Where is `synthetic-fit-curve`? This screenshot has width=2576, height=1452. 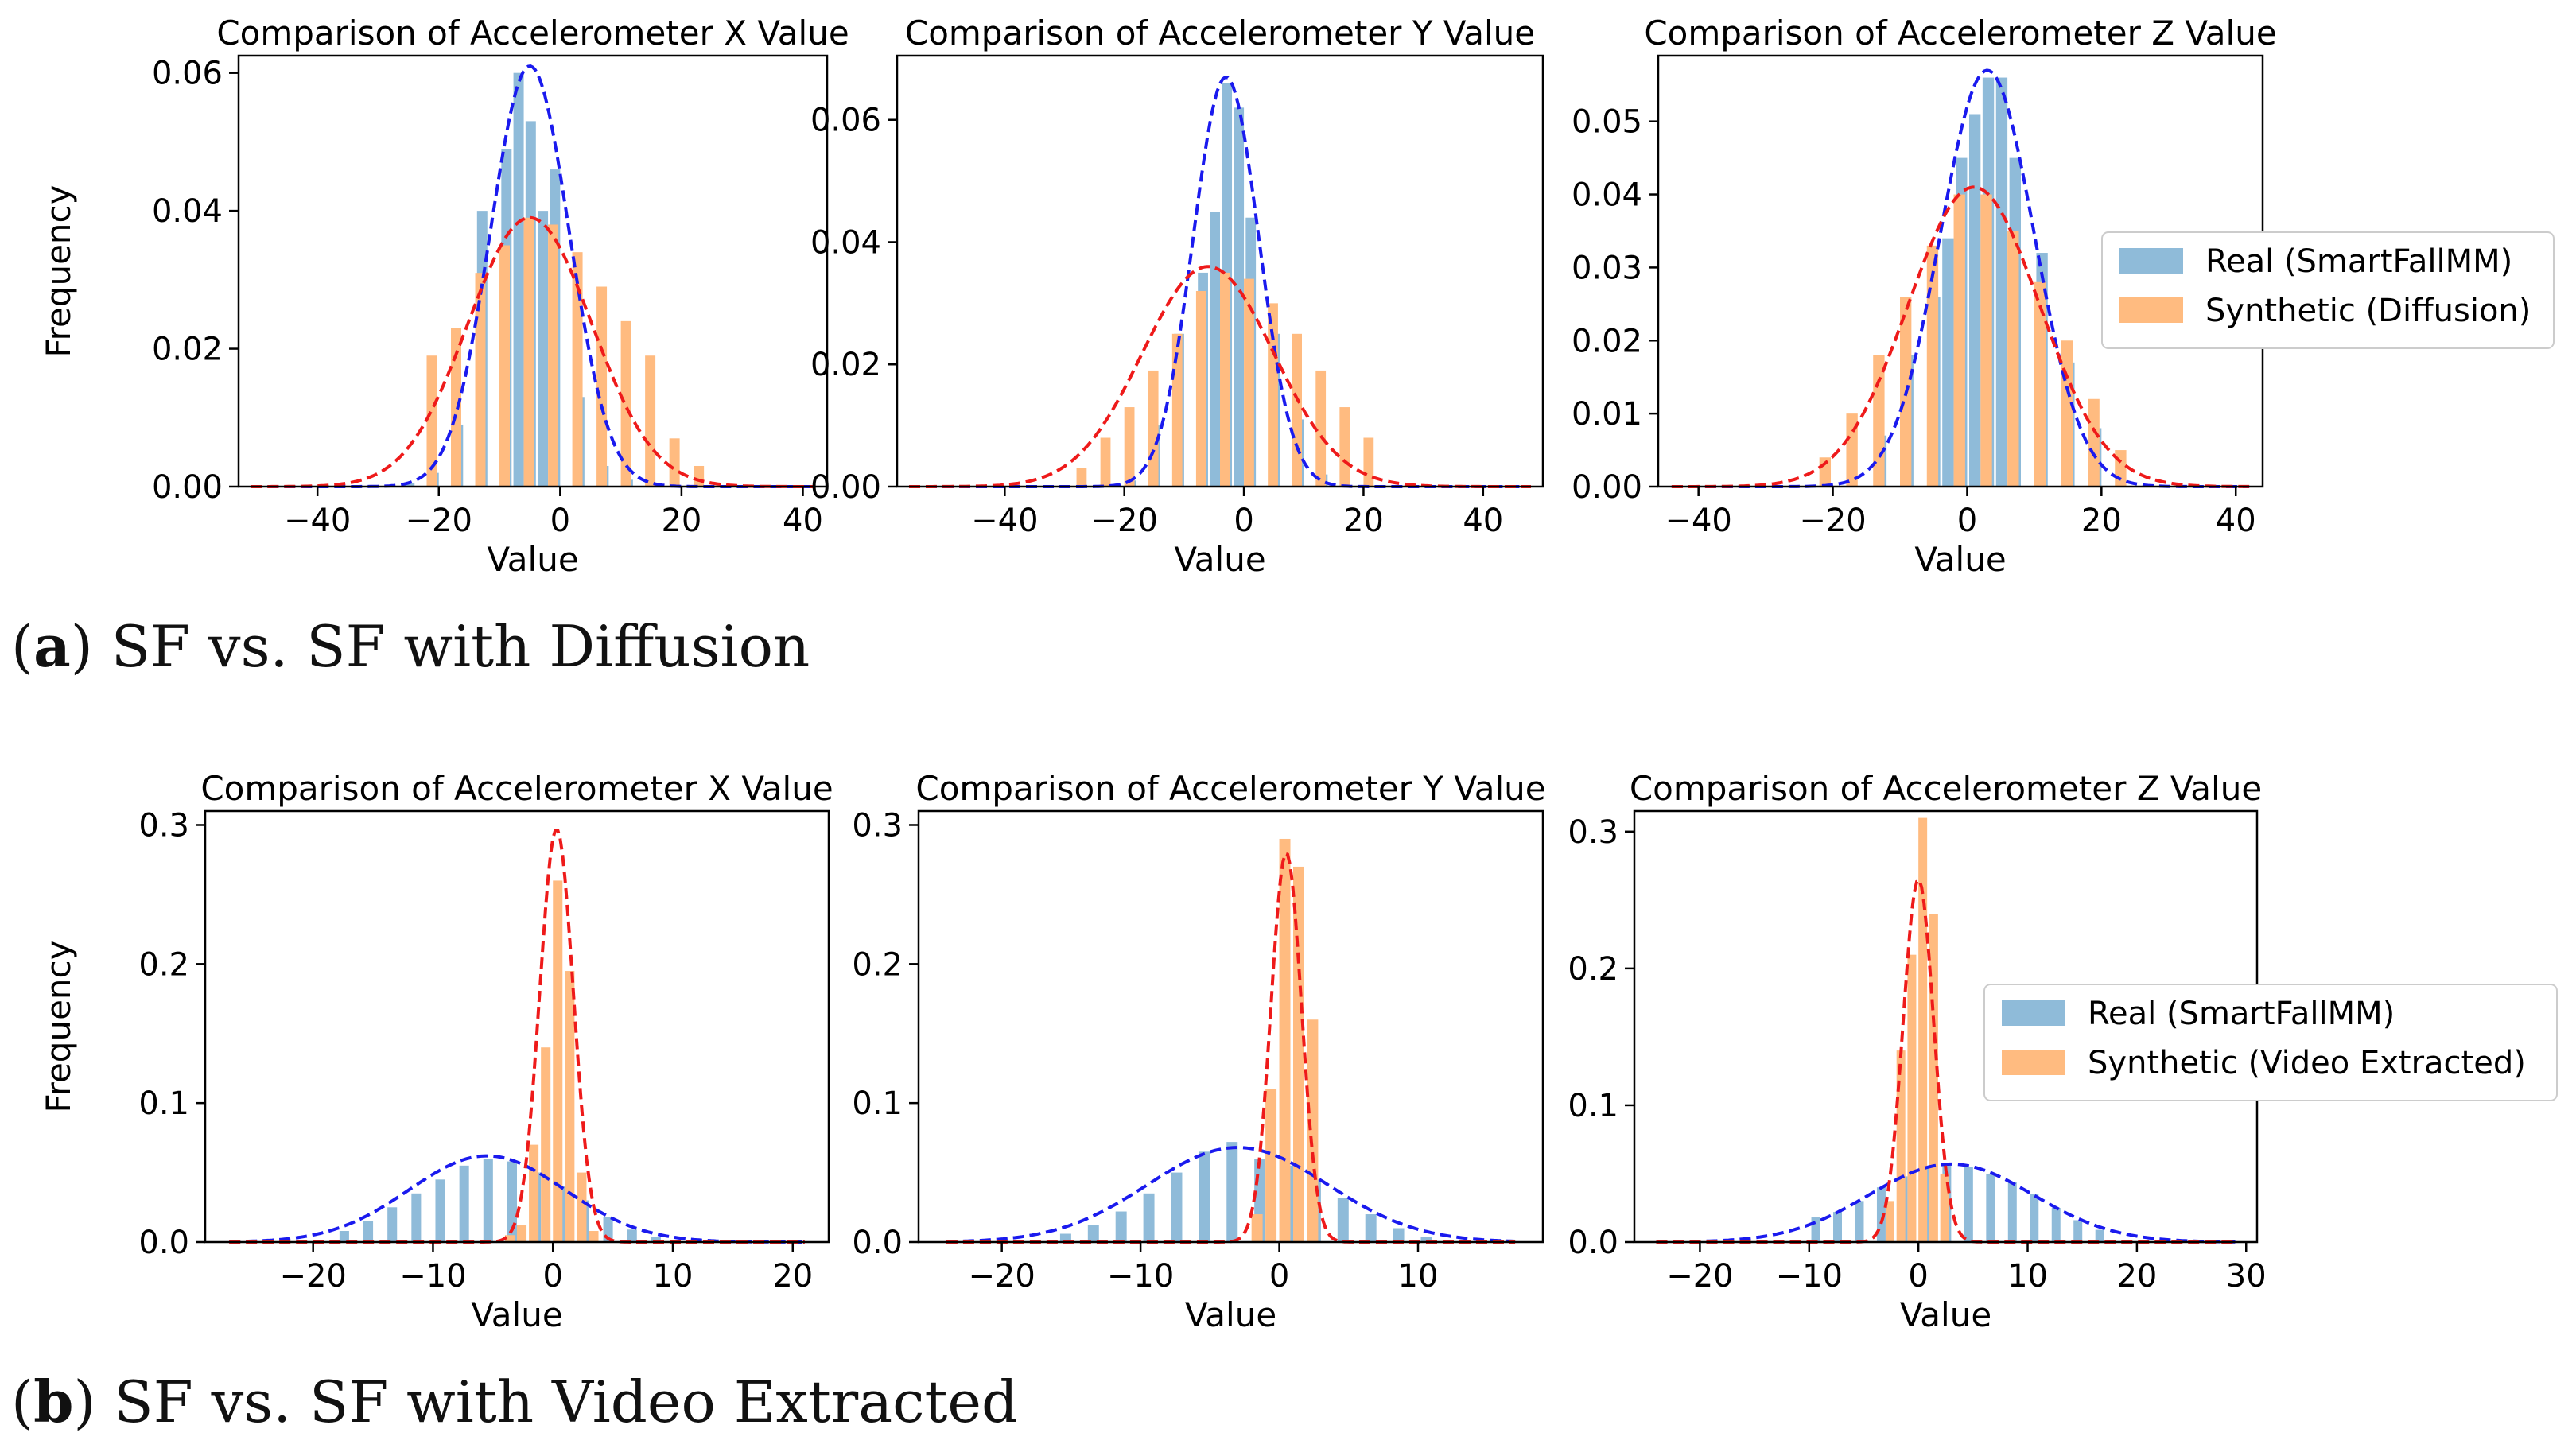
synthetic-fit-curve is located at coordinates (533, 351).